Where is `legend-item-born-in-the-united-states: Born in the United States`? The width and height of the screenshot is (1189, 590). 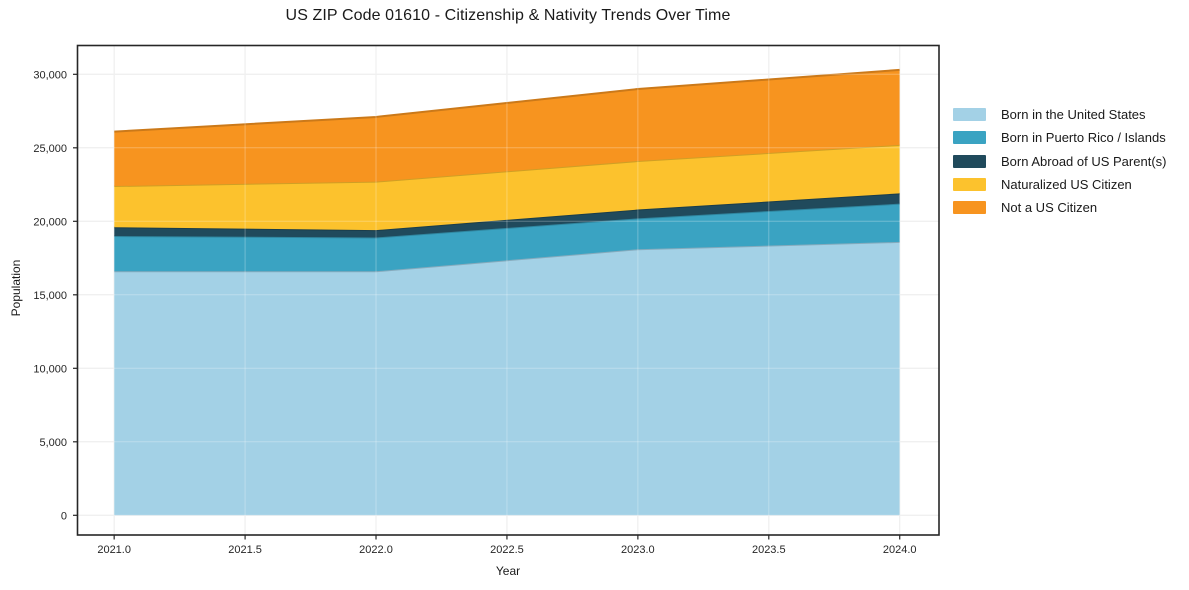
legend-item-born-in-the-united-states: Born in the United States is located at coordinates (1059, 114).